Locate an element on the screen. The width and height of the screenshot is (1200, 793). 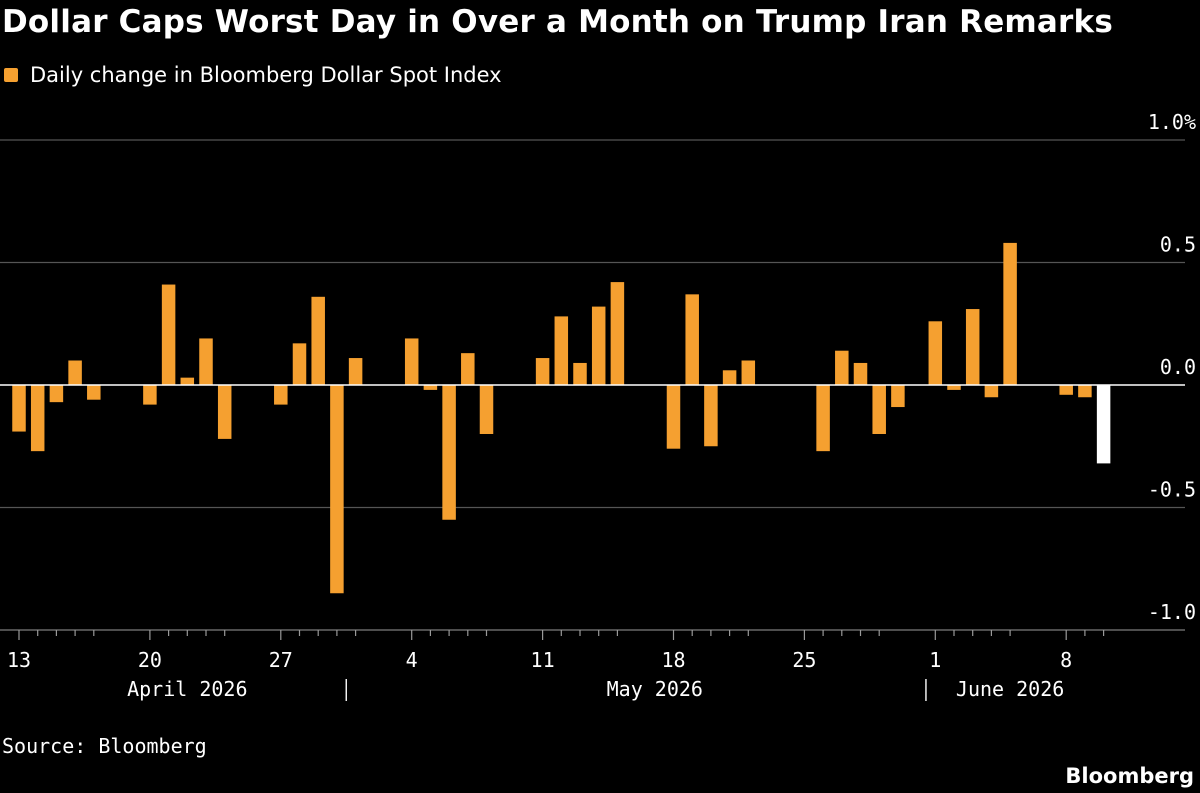
y-axis-tick-labels: 1.0% 0.5 0.0 -0.5 -1.0 is located at coordinates (1172, 367).